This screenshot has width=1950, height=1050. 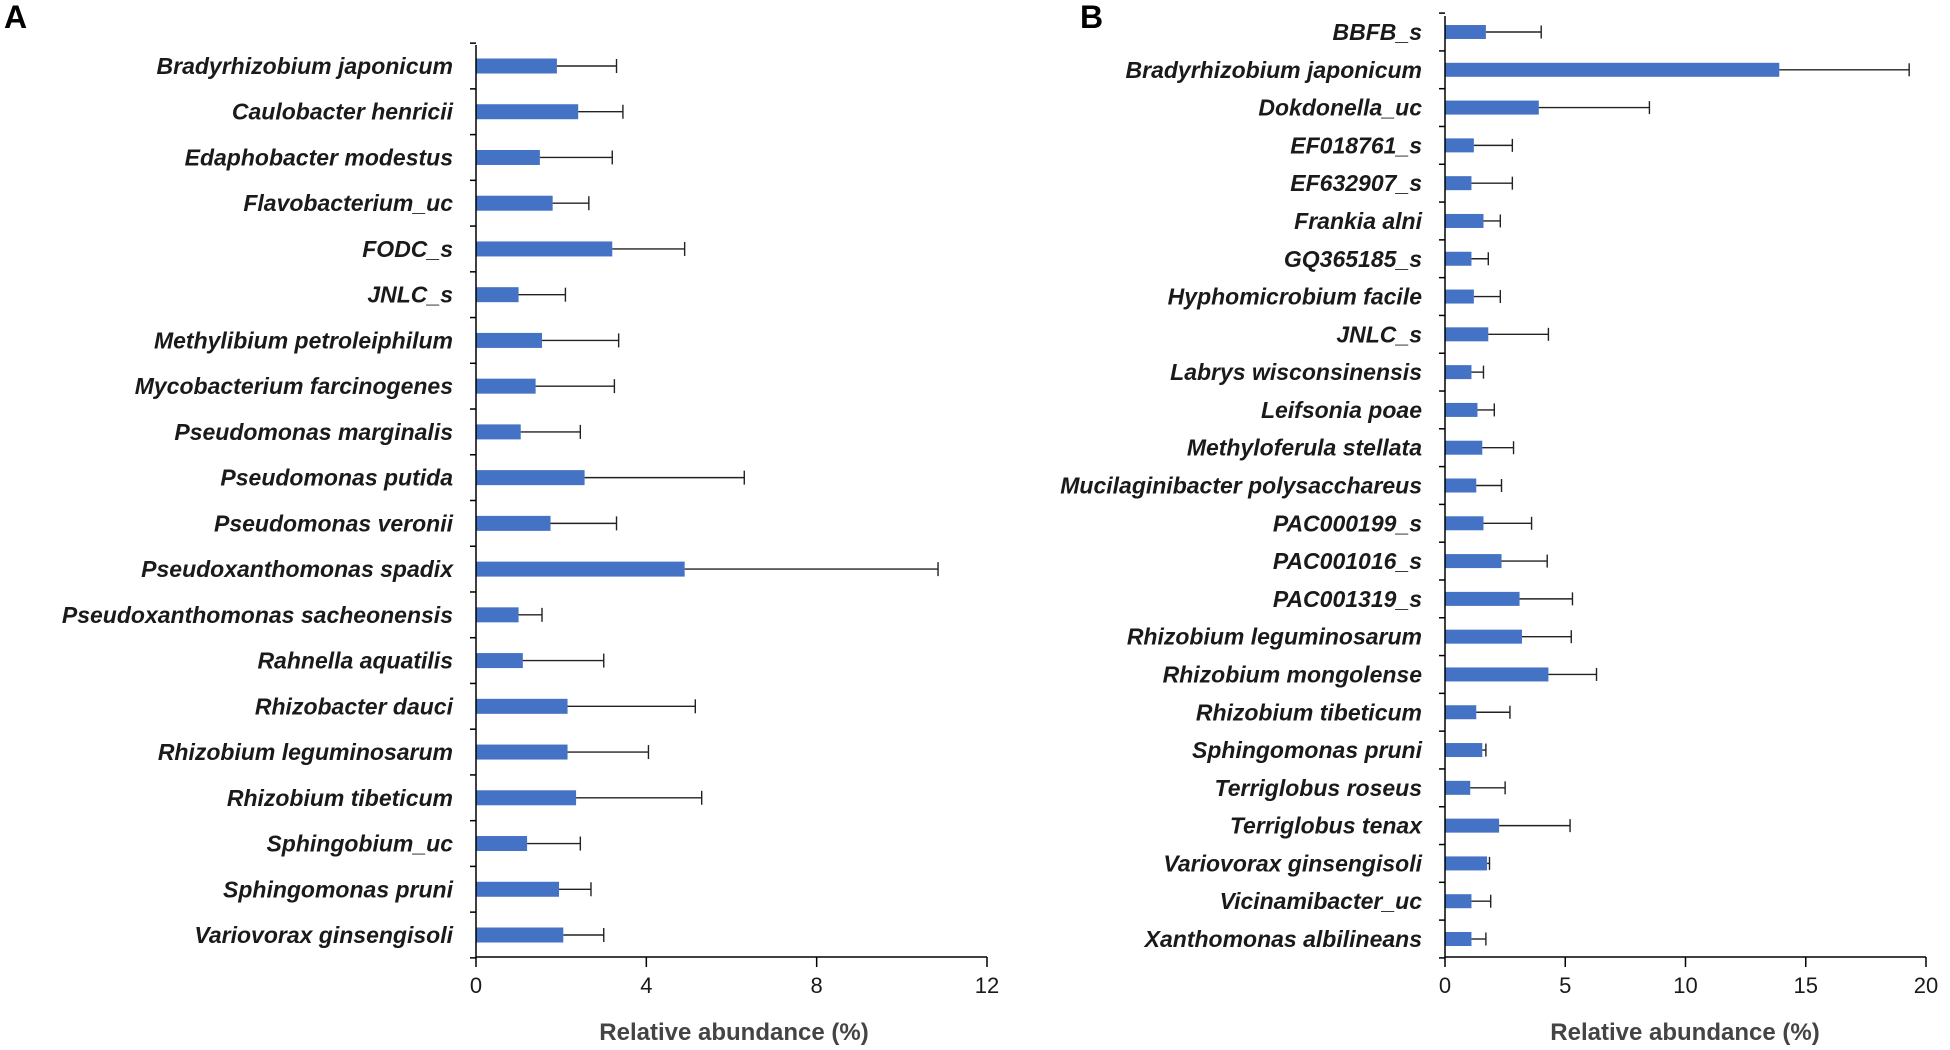 I want to click on cat-label-b-ef018761-s: EF018761_s, so click(x=1356, y=145).